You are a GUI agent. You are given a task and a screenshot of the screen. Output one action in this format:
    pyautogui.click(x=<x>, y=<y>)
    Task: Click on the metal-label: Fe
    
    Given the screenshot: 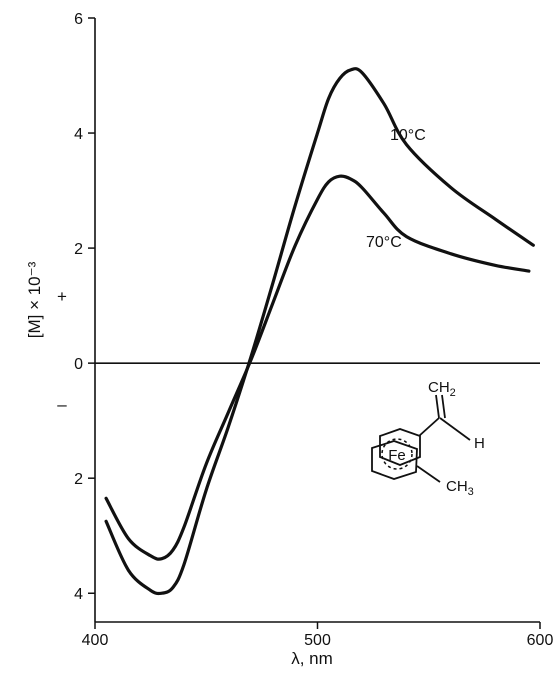 What is the action you would take?
    pyautogui.click(x=397, y=455)
    